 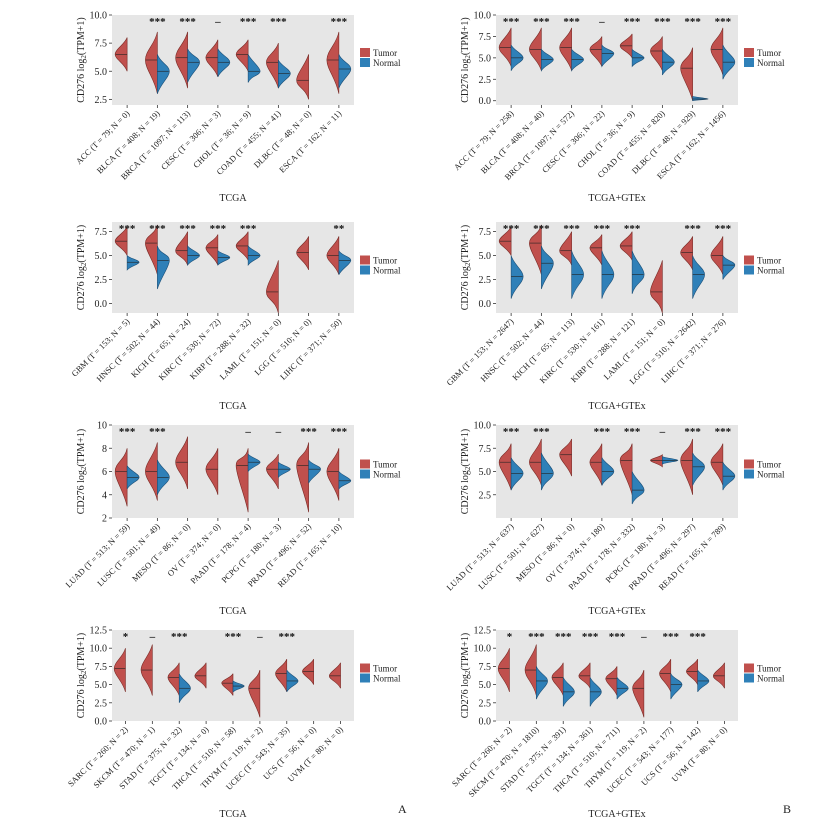 I want to click on panel-label-b: B, so click(x=787, y=809).